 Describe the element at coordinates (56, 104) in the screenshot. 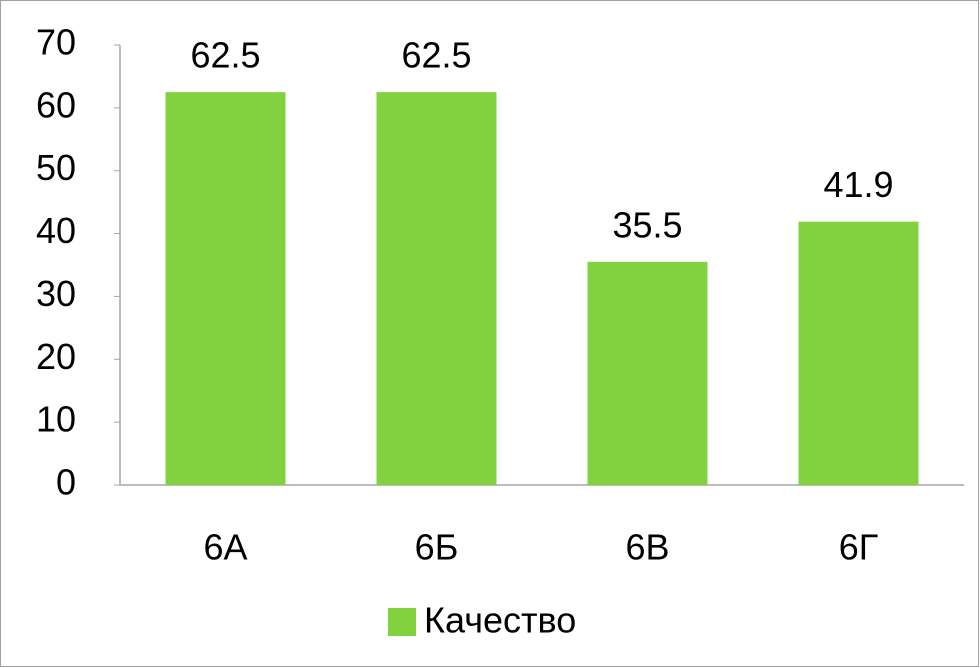

I see `y-tick-label: 60` at that location.